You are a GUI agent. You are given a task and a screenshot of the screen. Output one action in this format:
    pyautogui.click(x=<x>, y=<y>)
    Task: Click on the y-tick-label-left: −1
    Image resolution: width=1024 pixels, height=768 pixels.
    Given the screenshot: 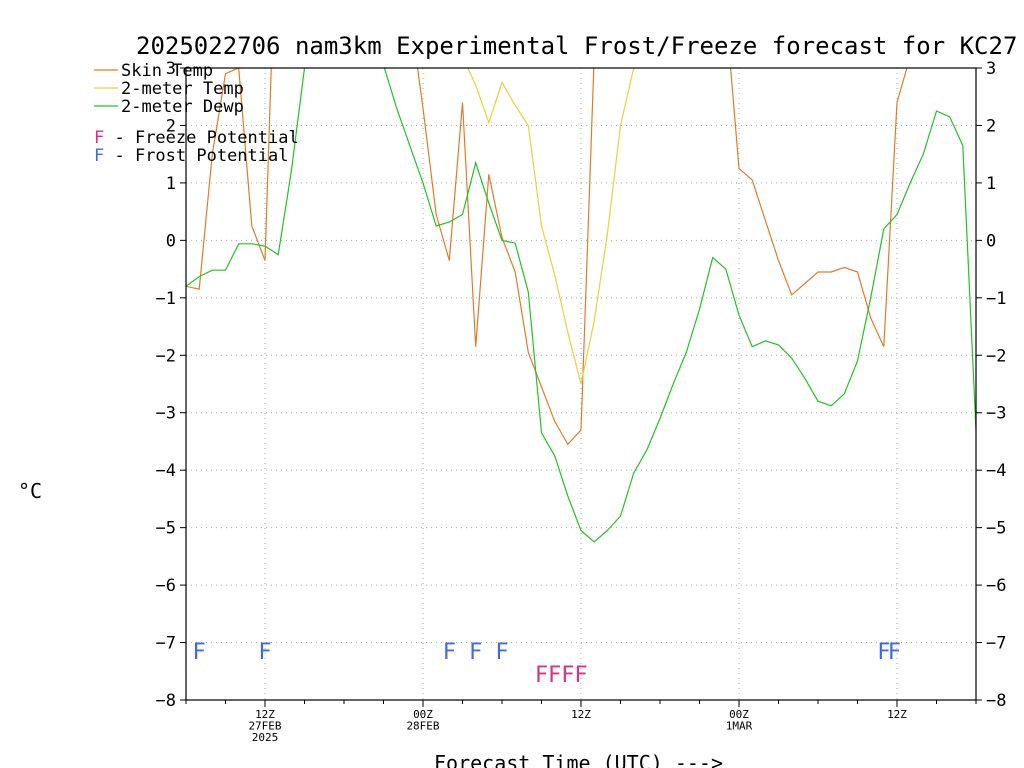 What is the action you would take?
    pyautogui.click(x=166, y=299)
    